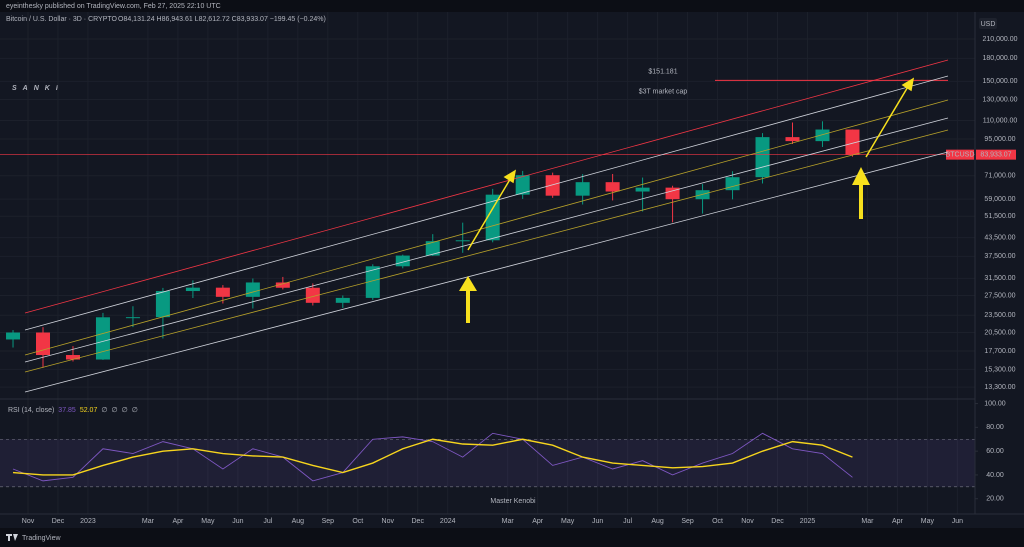  What do you see at coordinates (62, 19) in the screenshot?
I see `symbol-title: Bitcoin / U.S. Dollar · 3D · CRYPTO` at bounding box center [62, 19].